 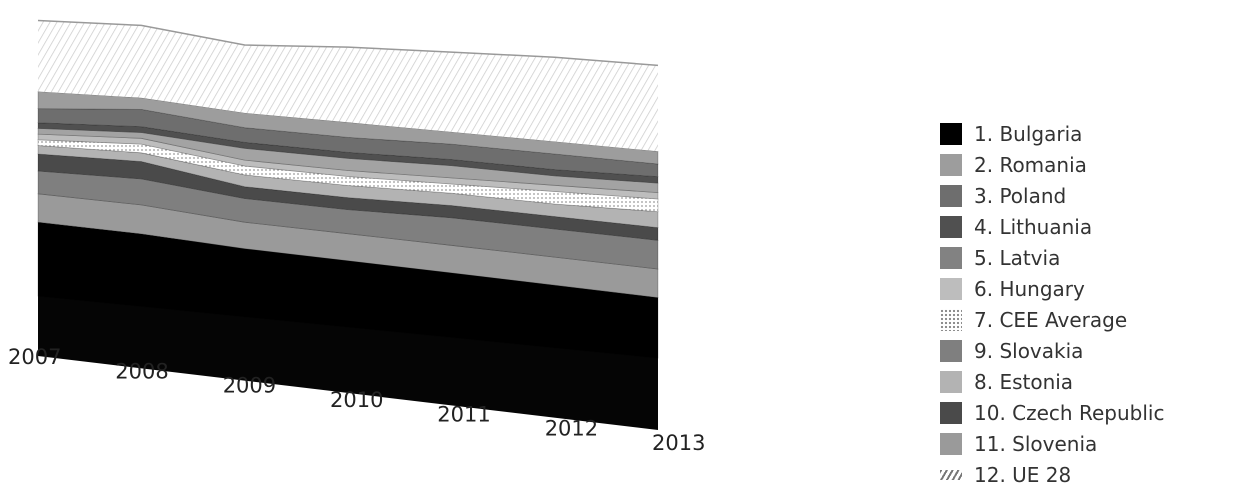 I want to click on legend-item: 10. Czech Republic, so click(x=1085, y=412).